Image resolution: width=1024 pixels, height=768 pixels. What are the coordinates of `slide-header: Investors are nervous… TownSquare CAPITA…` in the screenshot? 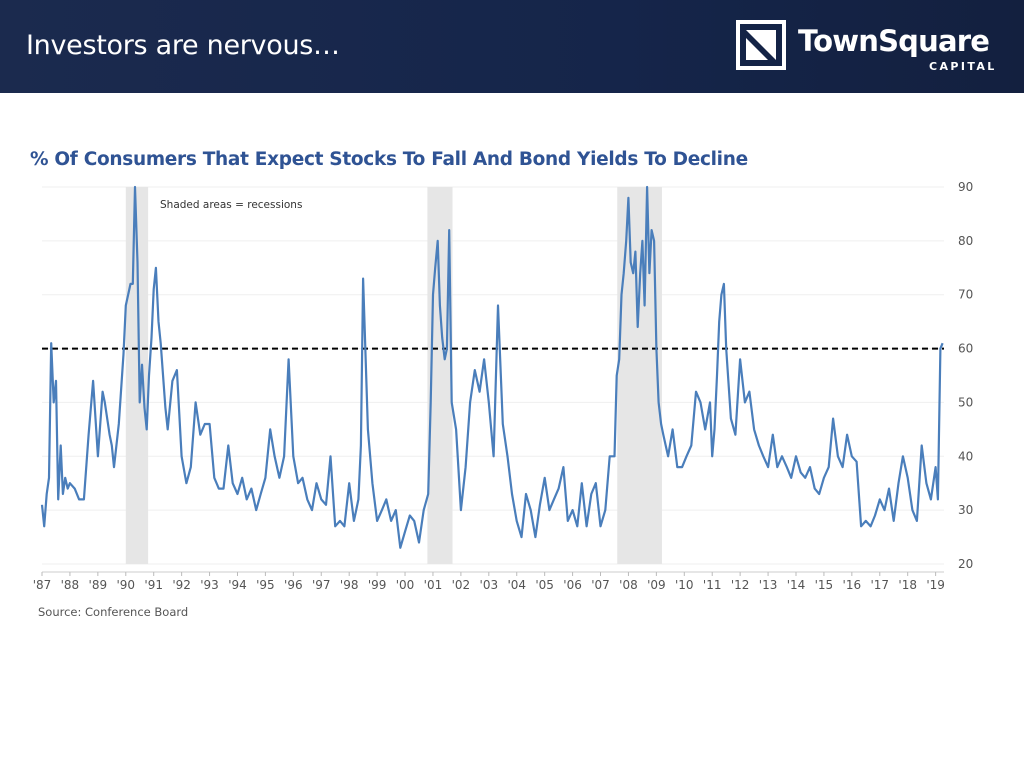 It's located at (512, 46).